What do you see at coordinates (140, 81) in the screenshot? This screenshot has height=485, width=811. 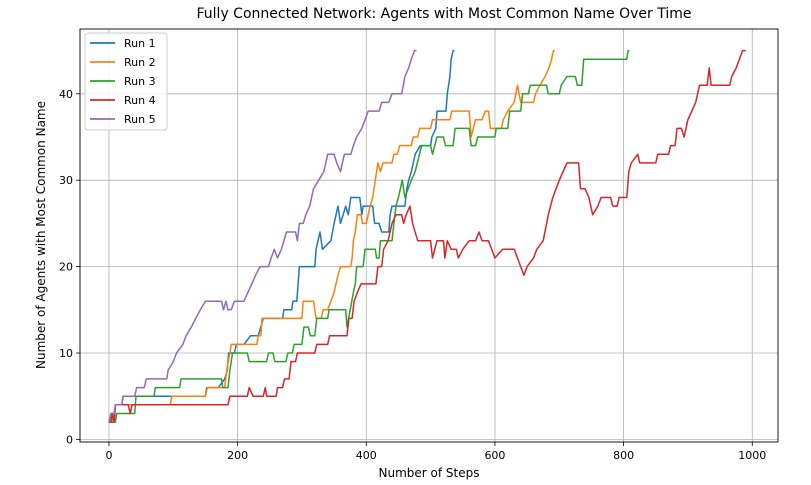 I see `legend-label: Run 3` at bounding box center [140, 81].